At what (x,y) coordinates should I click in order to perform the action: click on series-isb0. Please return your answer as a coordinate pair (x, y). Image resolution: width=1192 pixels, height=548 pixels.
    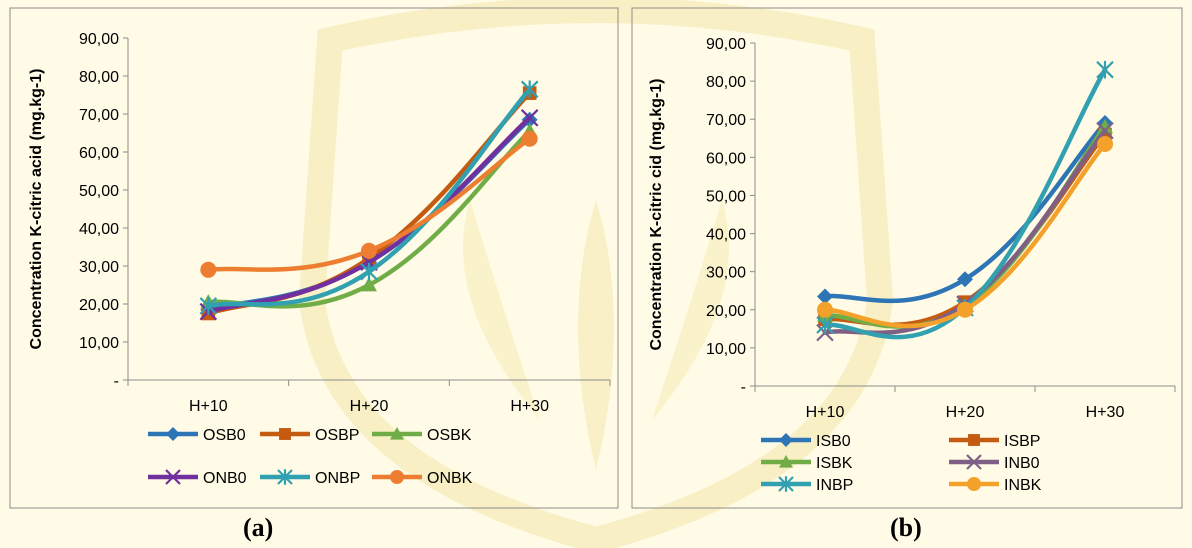
    Looking at the image, I should click on (965, 210).